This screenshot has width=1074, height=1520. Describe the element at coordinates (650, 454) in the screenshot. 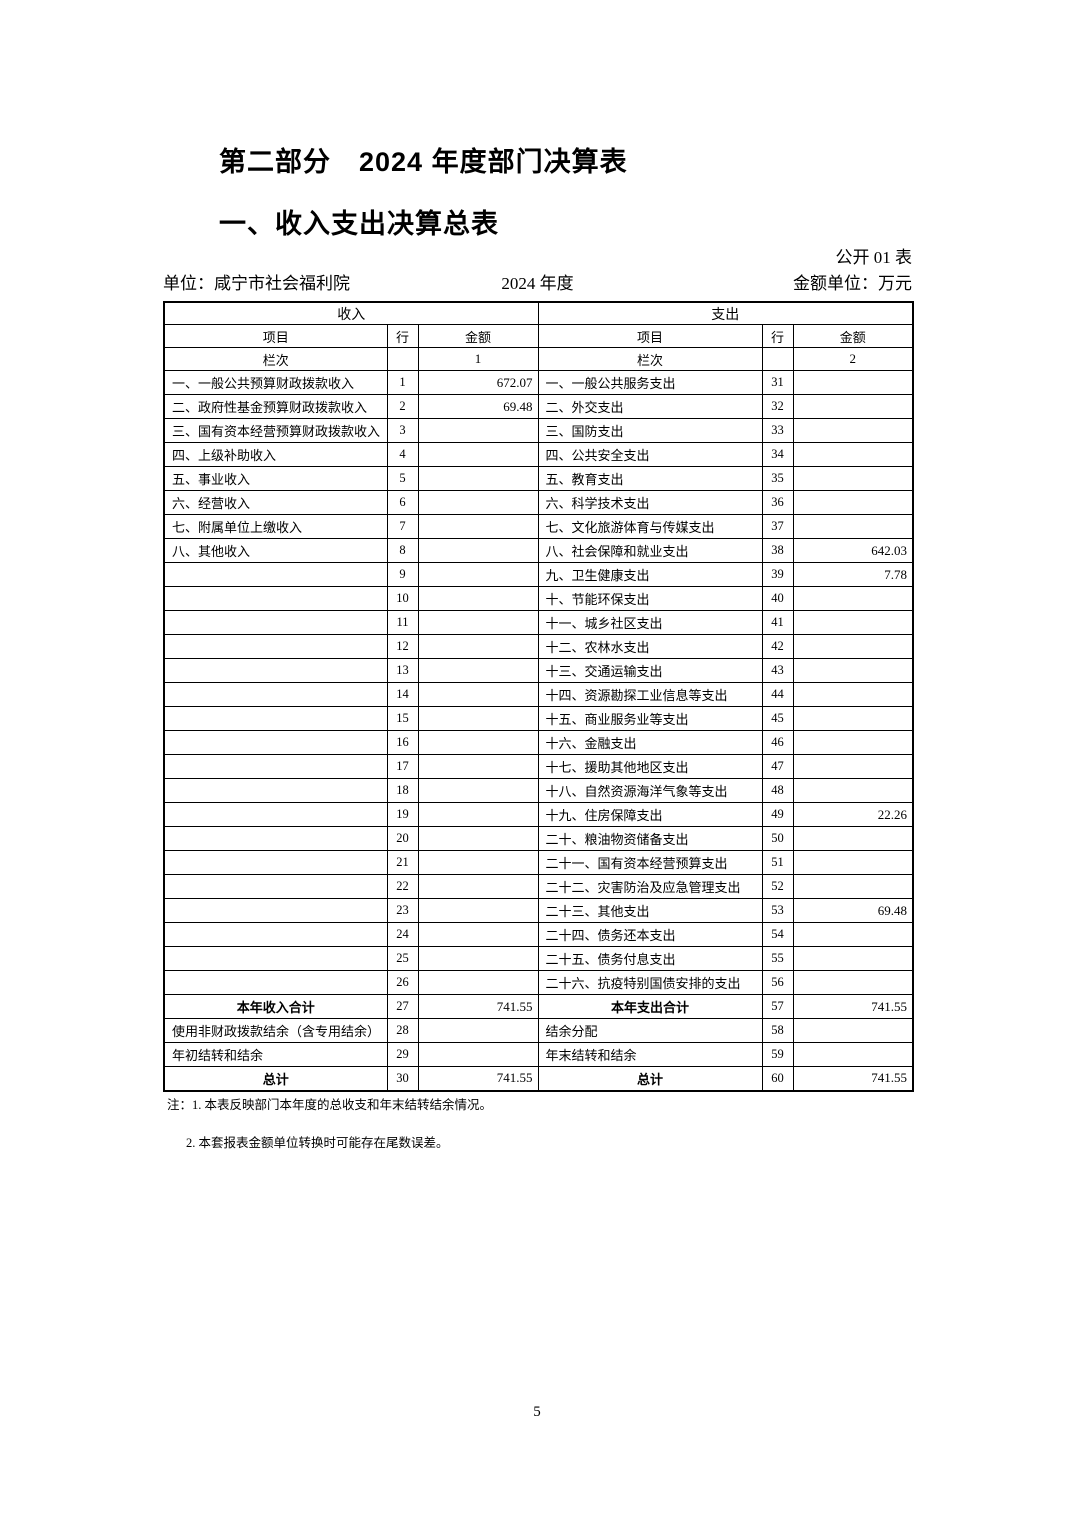

I see `expense-item-cell: 四、公共安全支出` at that location.